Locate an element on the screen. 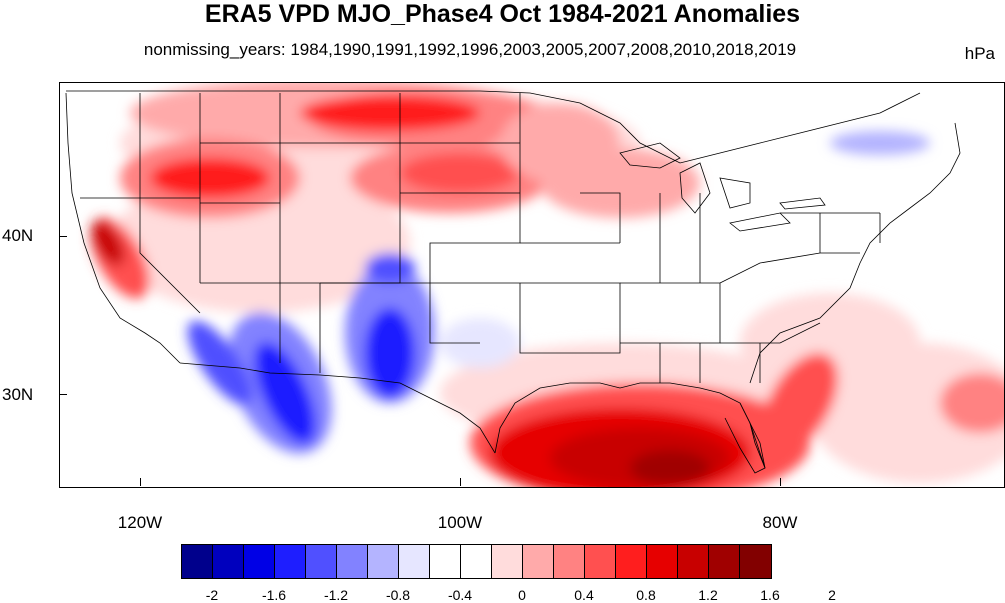  colorbar-label: 1.2 is located at coordinates (708, 595).